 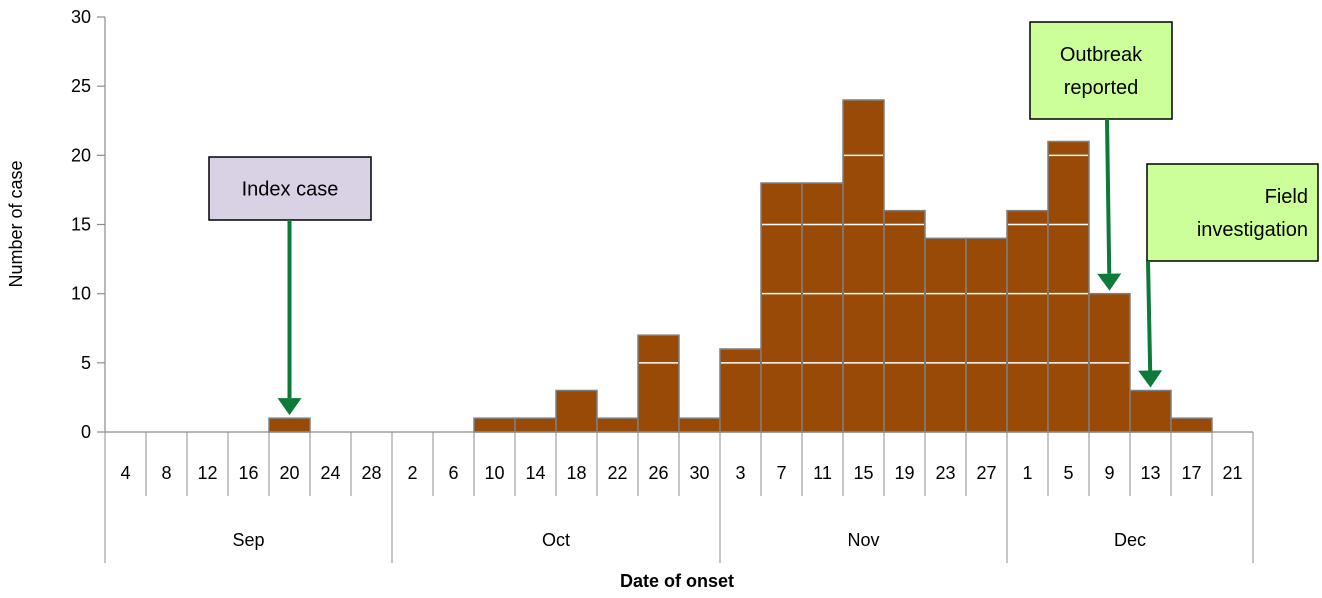 What do you see at coordinates (1150, 379) in the screenshot?
I see `field-investigation-arrow-head` at bounding box center [1150, 379].